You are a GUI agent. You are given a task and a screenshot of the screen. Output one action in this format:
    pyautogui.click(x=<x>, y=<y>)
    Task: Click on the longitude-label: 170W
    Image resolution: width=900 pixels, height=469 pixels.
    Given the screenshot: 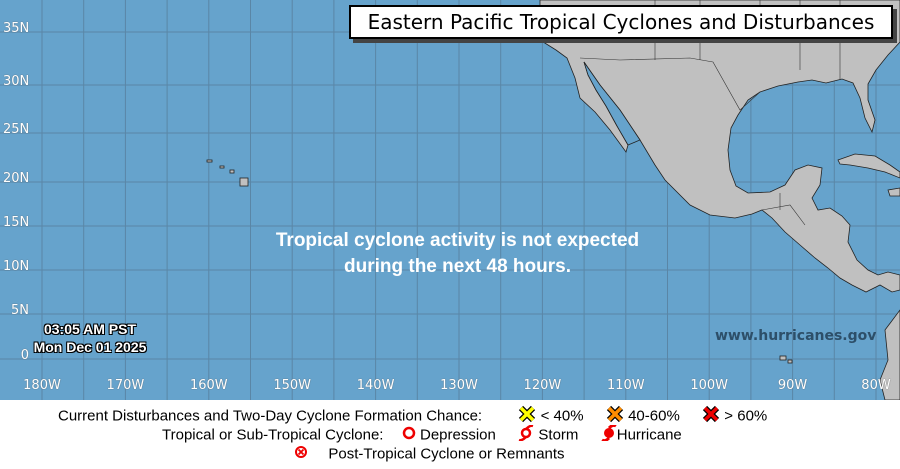 What is the action you would take?
    pyautogui.click(x=125, y=385)
    